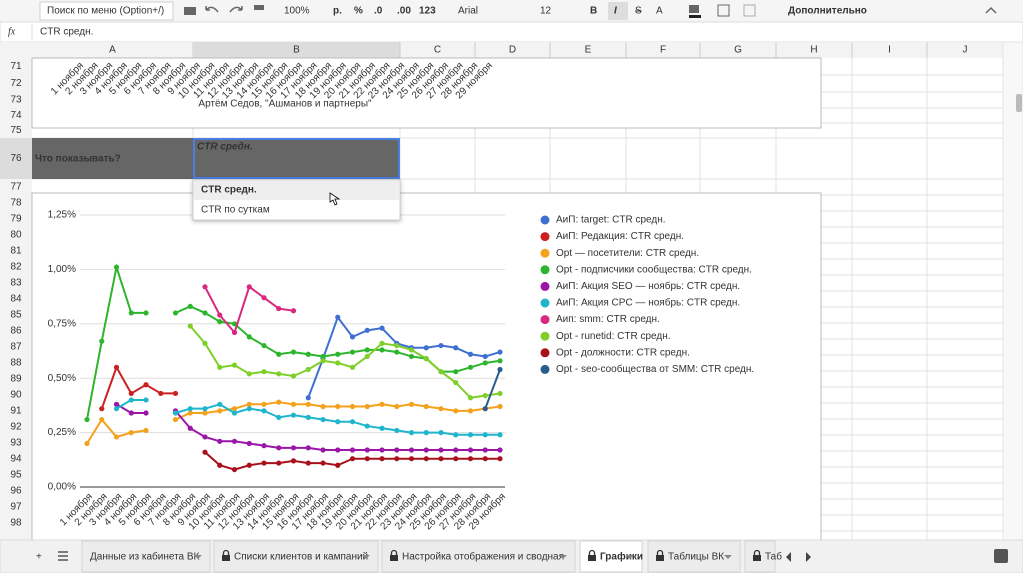  Describe the element at coordinates (427, 11) in the screenshot. I see `format-button: 123` at that location.